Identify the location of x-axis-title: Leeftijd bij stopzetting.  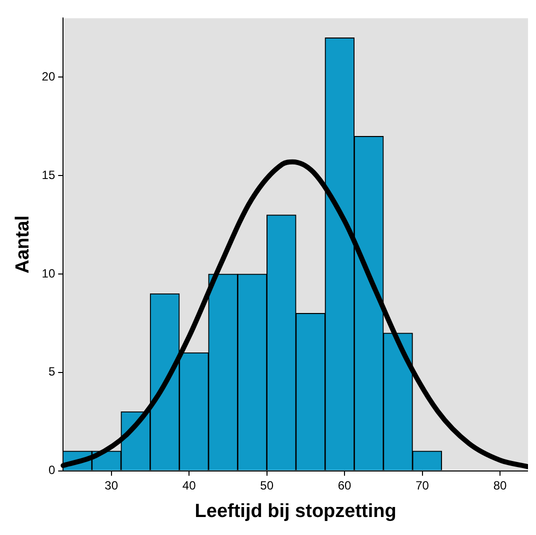
(295, 511).